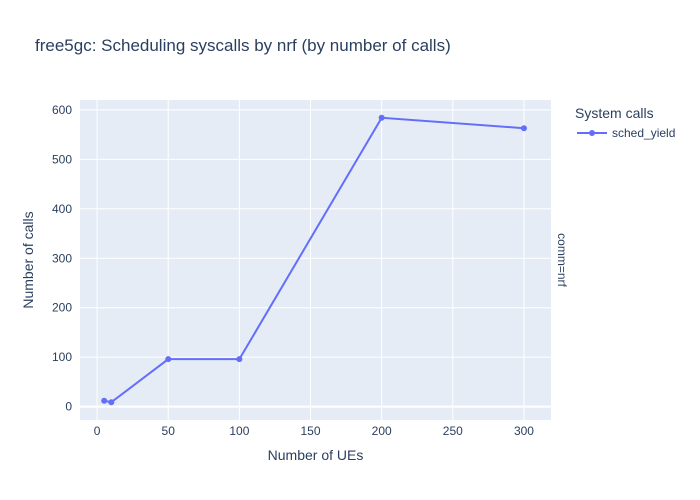 Image resolution: width=700 pixels, height=500 pixels. Describe the element at coordinates (643, 133) in the screenshot. I see `legend-entry-label: sched_yield` at that location.